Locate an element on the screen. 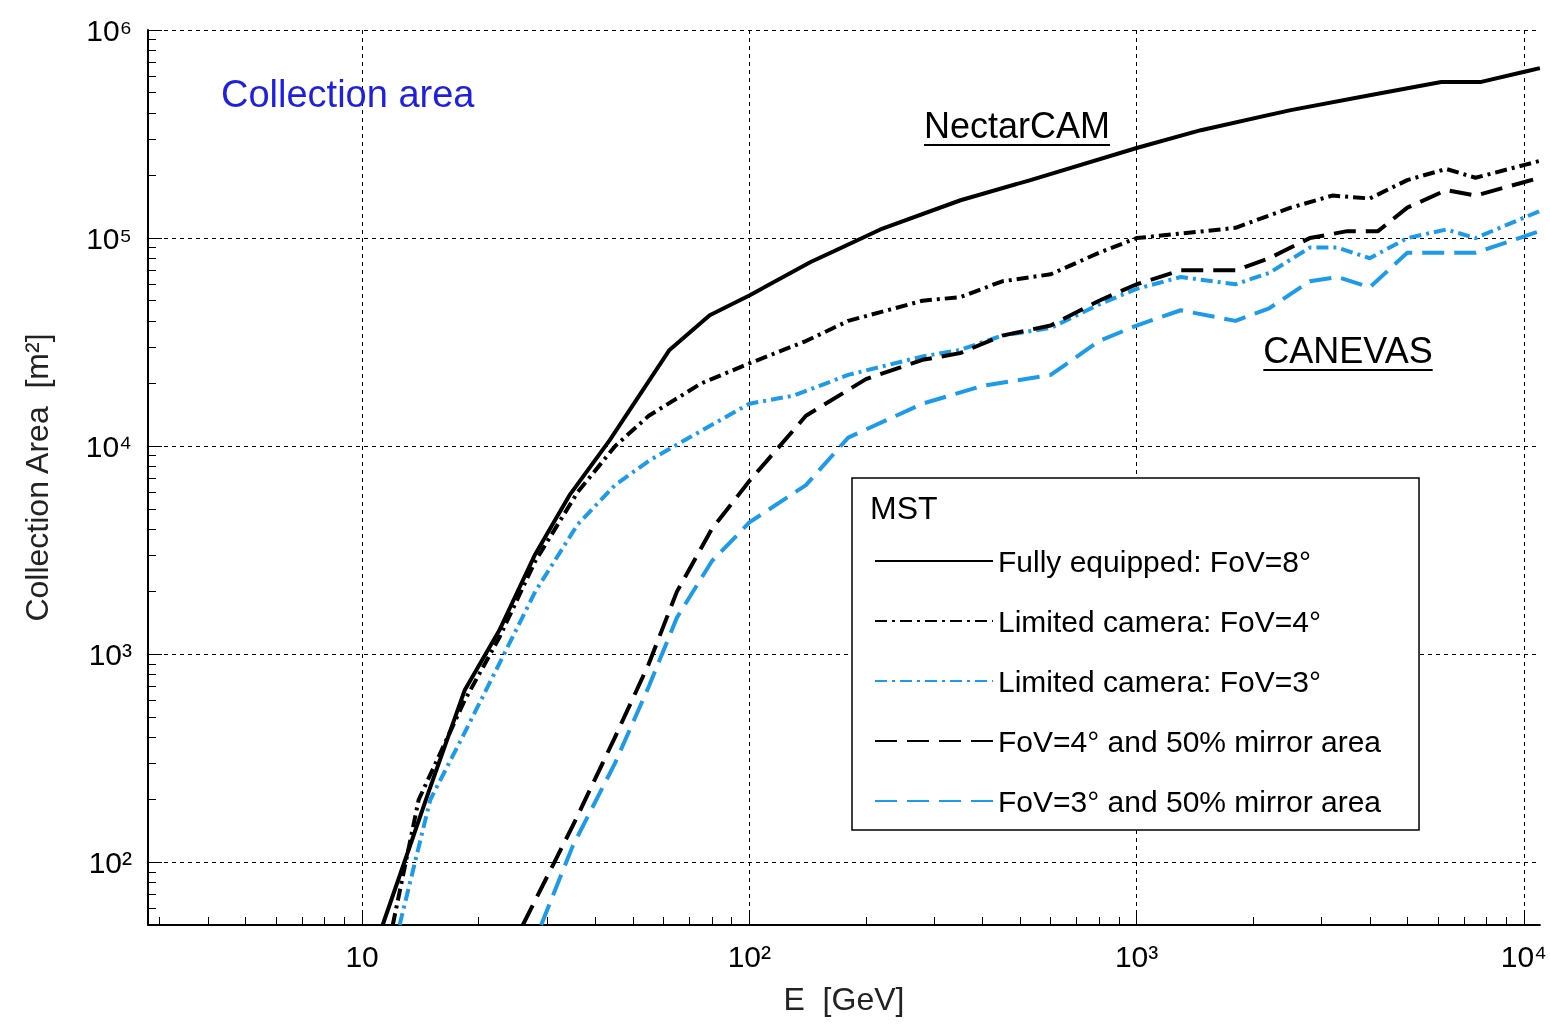 The image size is (1550, 1026). x-axis-title: E [GeV] is located at coordinates (844, 999).